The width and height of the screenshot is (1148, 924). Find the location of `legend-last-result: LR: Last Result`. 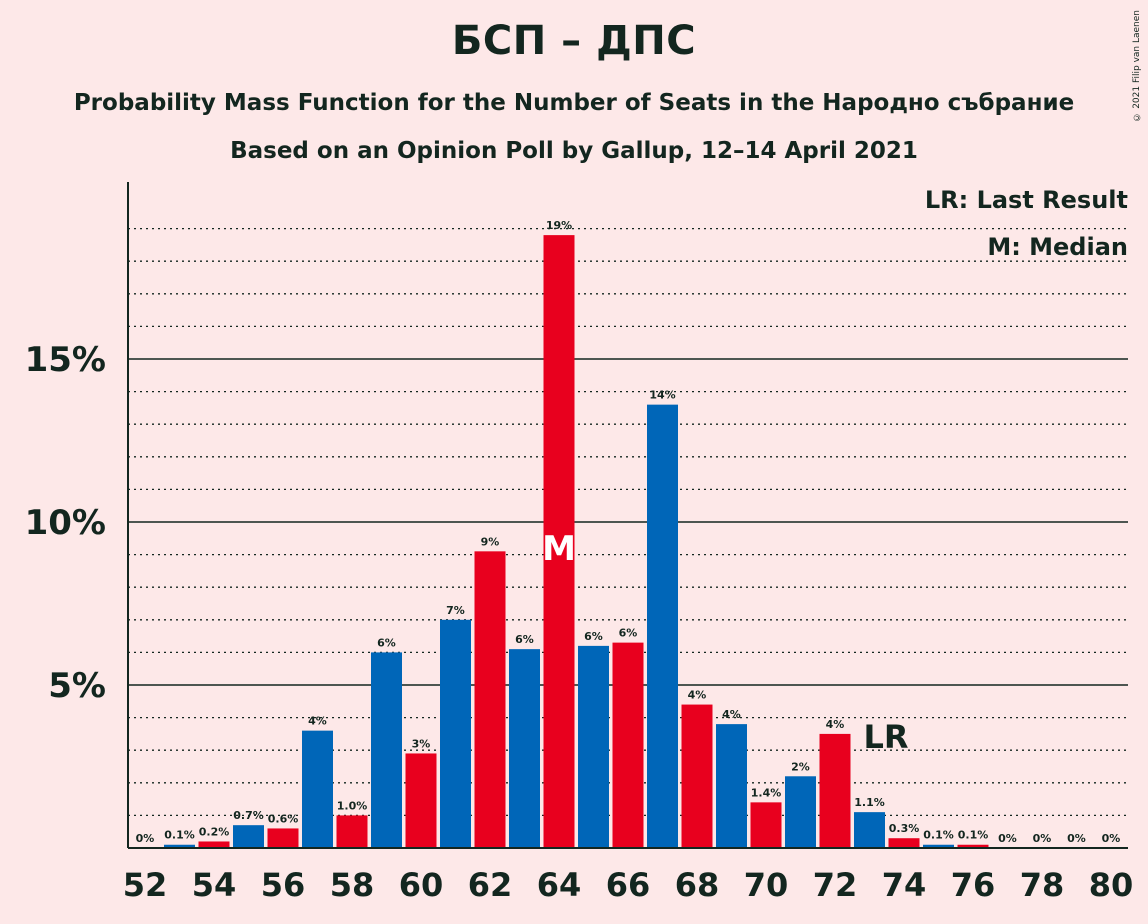

legend-last-result: LR: Last Result is located at coordinates (1026, 200).